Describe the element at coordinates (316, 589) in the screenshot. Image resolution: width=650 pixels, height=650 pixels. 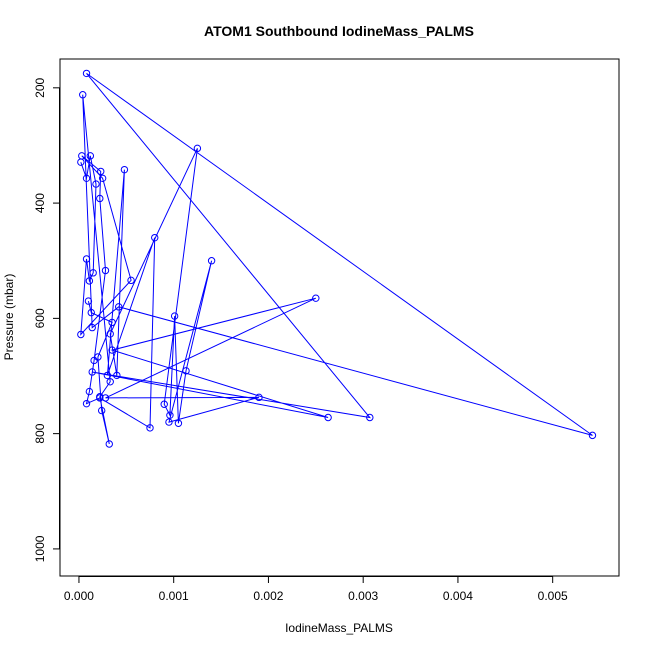
I see `x-axis: 0.000 0.001 0.002 0.003 0.004 0.005` at that location.